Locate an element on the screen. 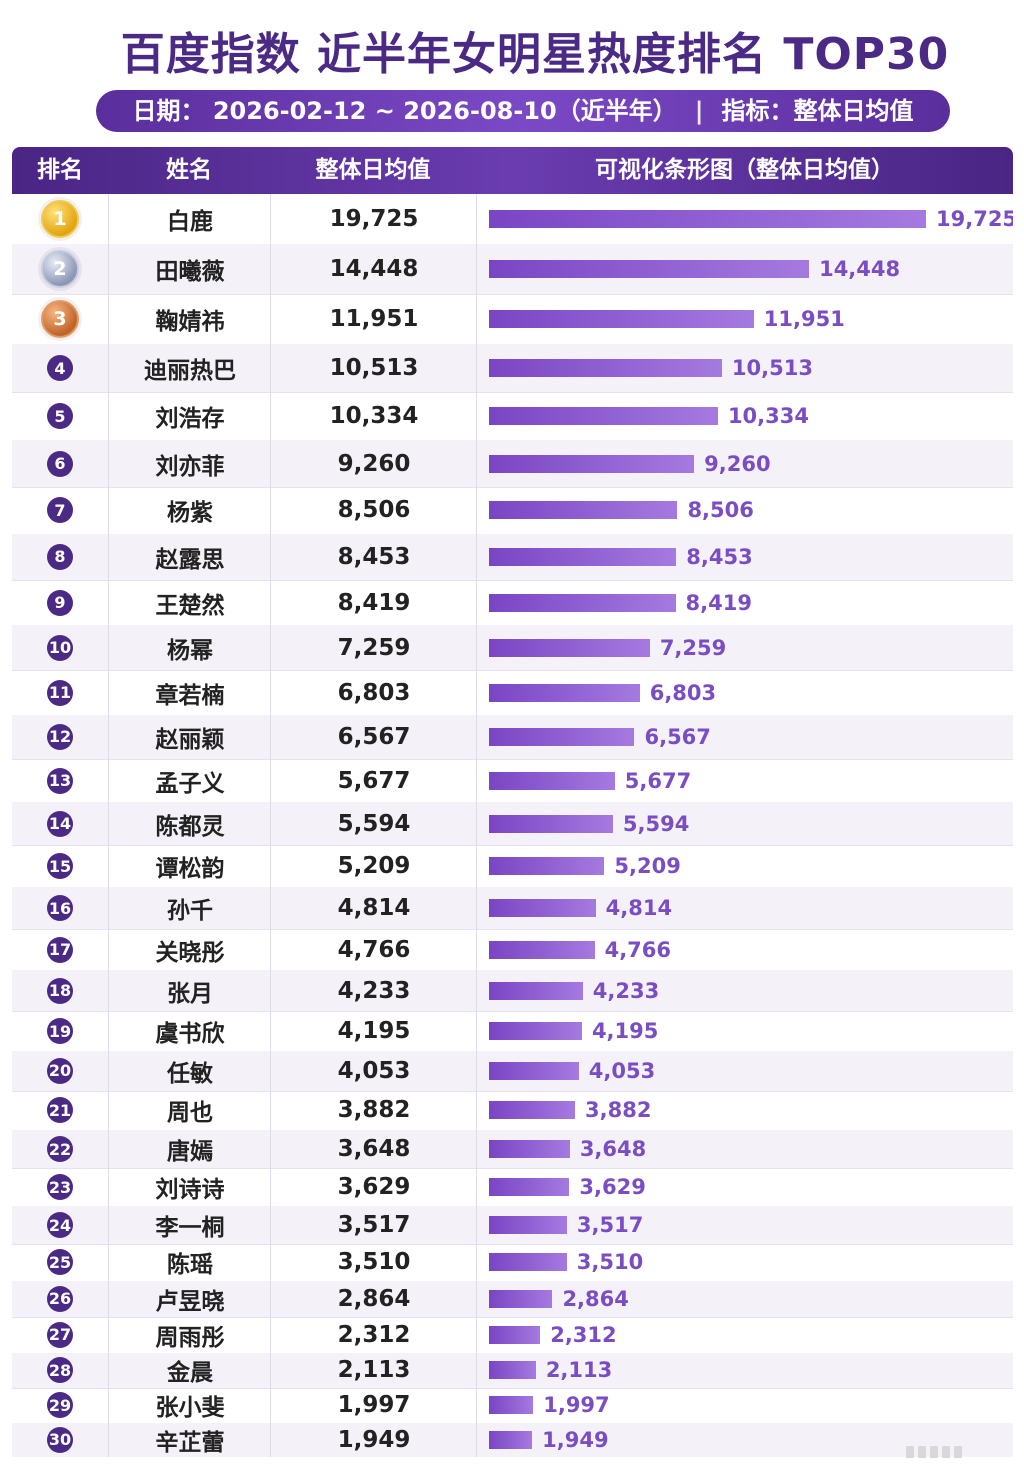  value-cell: 3,517 is located at coordinates (373, 1225).